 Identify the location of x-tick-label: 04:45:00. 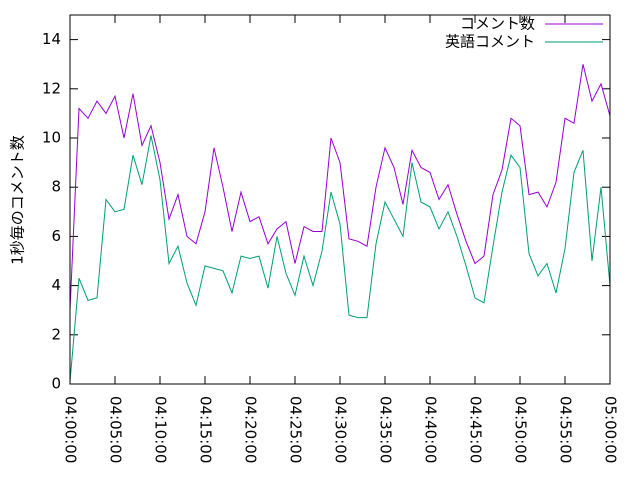
(476, 429).